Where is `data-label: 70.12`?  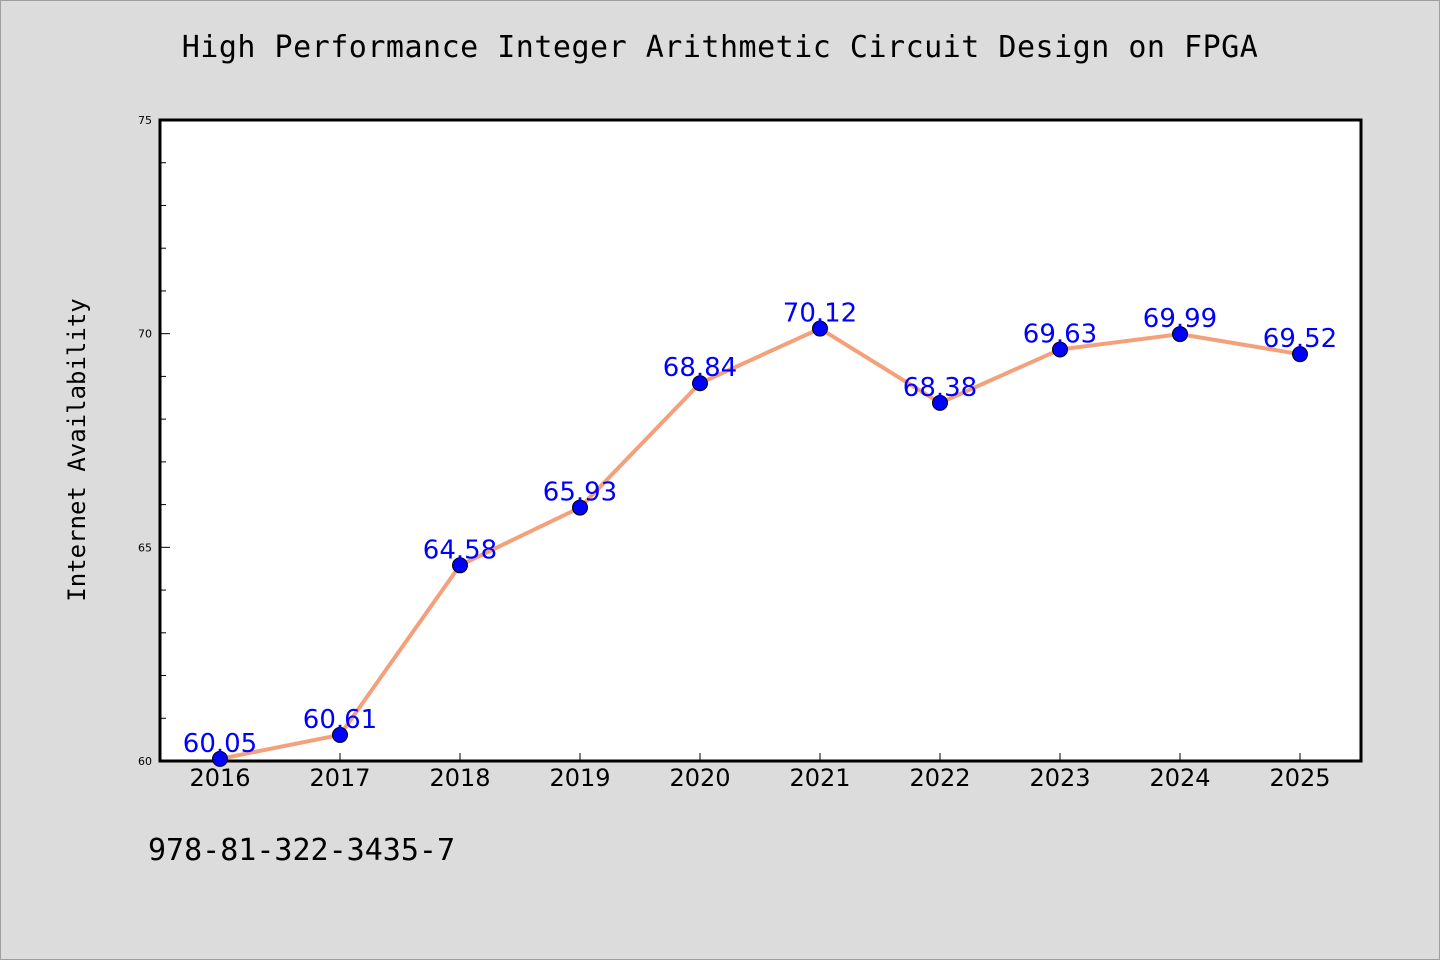 data-label: 70.12 is located at coordinates (820, 314).